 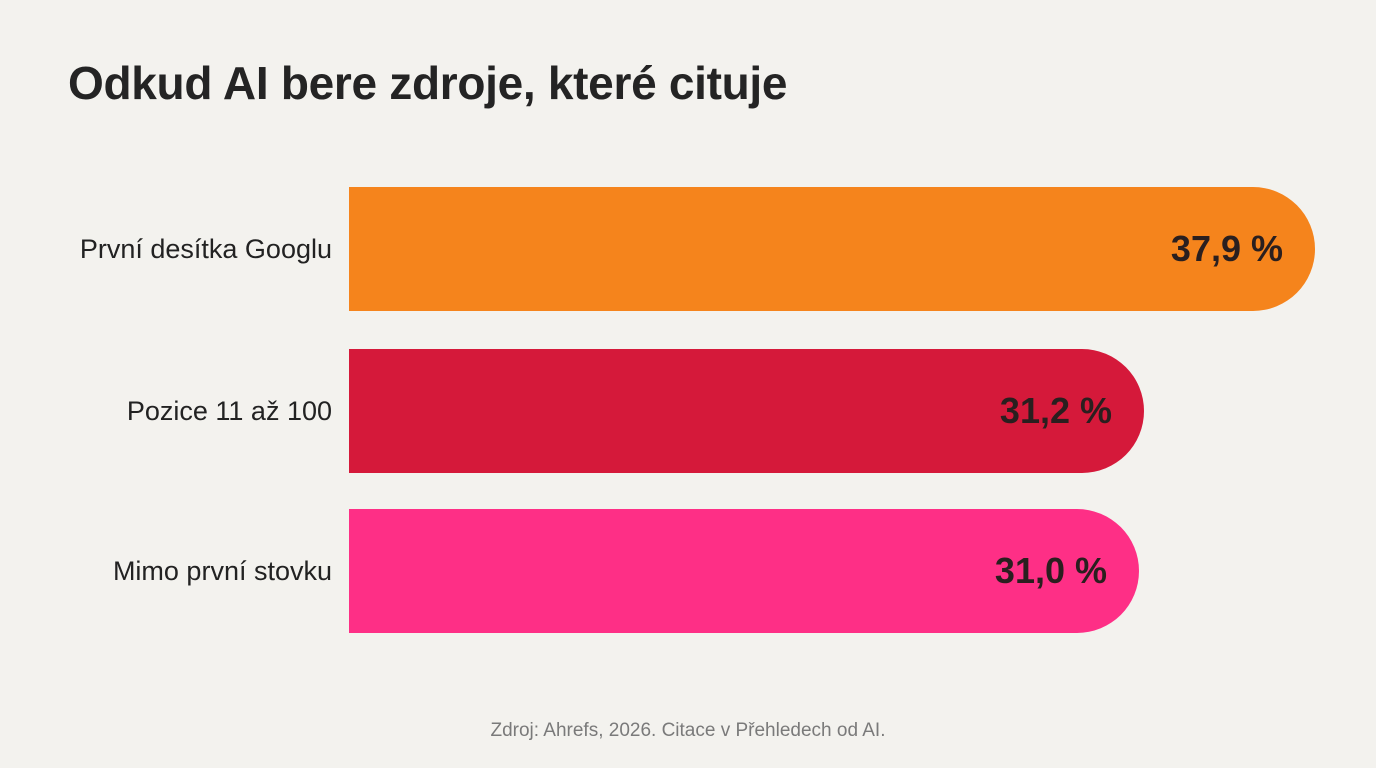 What do you see at coordinates (744, 571) in the screenshot?
I see `bar: 31,0 %` at bounding box center [744, 571].